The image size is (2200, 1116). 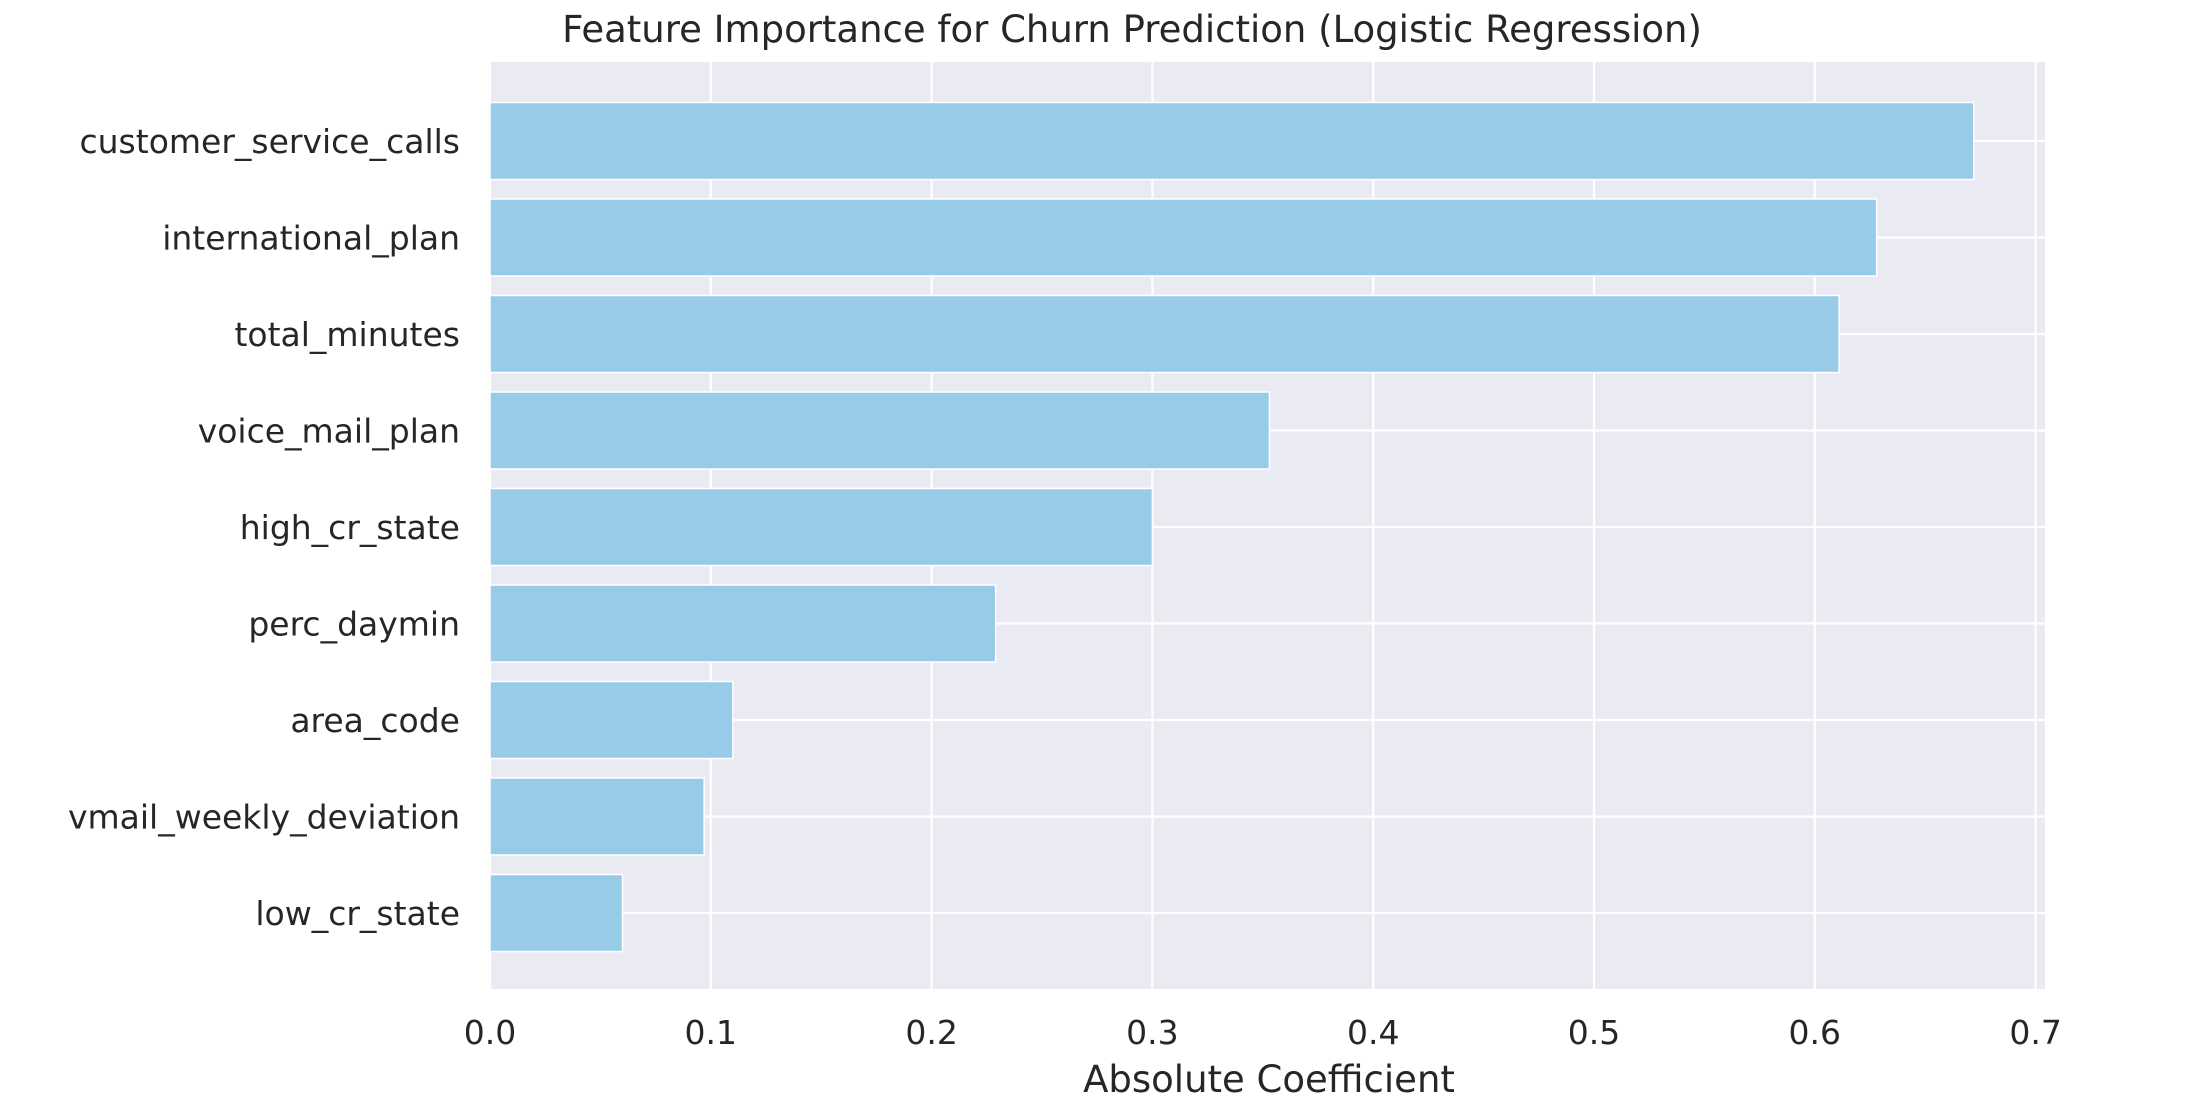 What do you see at coordinates (1183, 237) in the screenshot?
I see `bar-international-plan` at bounding box center [1183, 237].